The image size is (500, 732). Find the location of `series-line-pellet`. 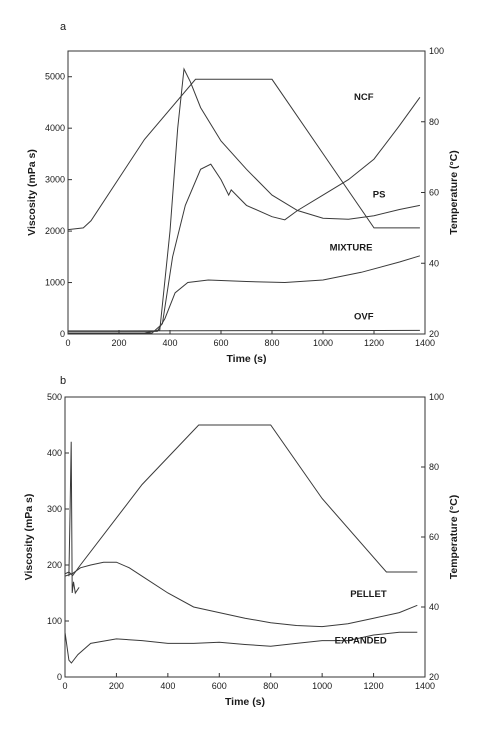

series-line-pellet is located at coordinates (241, 594).